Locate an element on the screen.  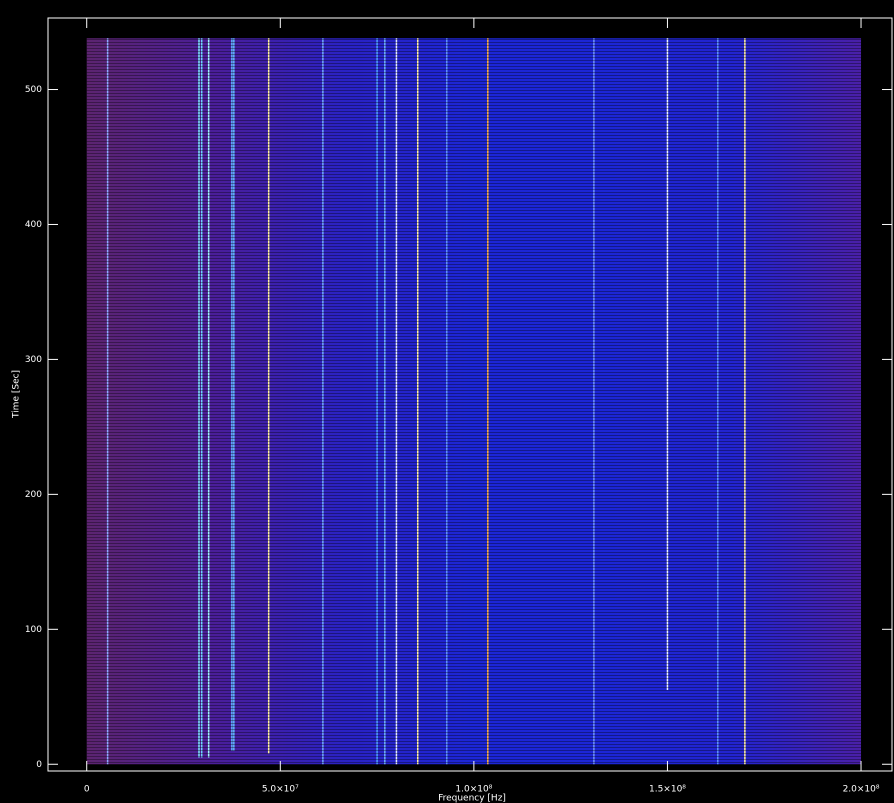
y-tick-label: 300 is located at coordinates (33, 360).